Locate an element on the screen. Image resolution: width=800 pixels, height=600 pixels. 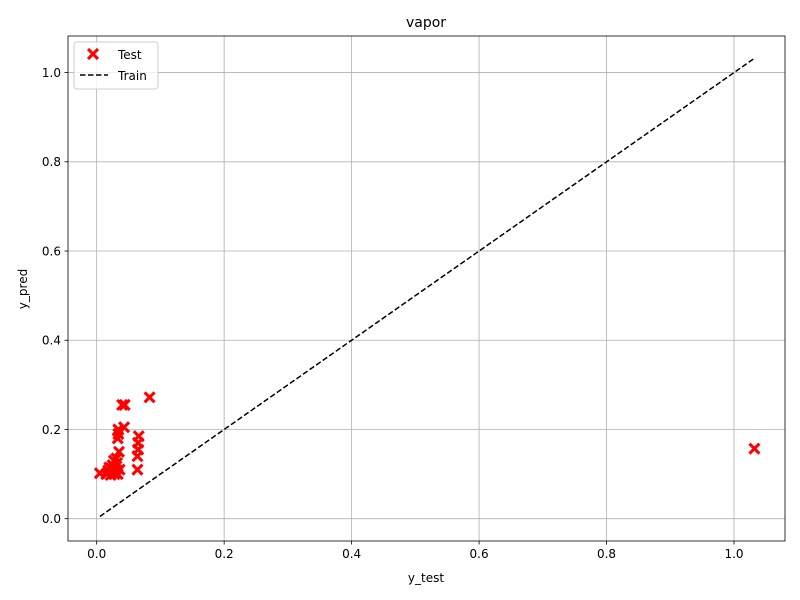
x-axis-title: y_test is located at coordinates (426, 578).